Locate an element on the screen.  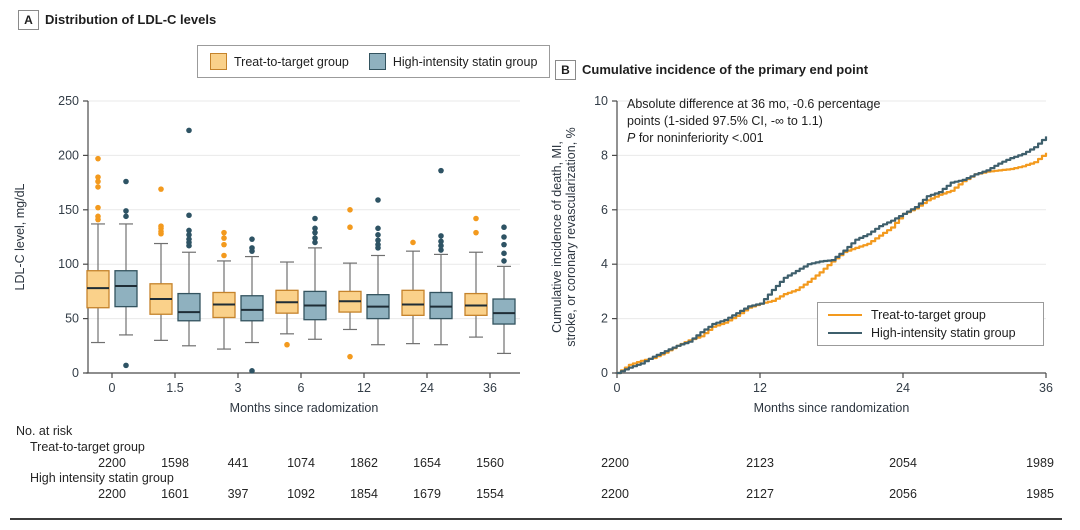
treat-to-target-line-icon is located at coordinates (845, 315).